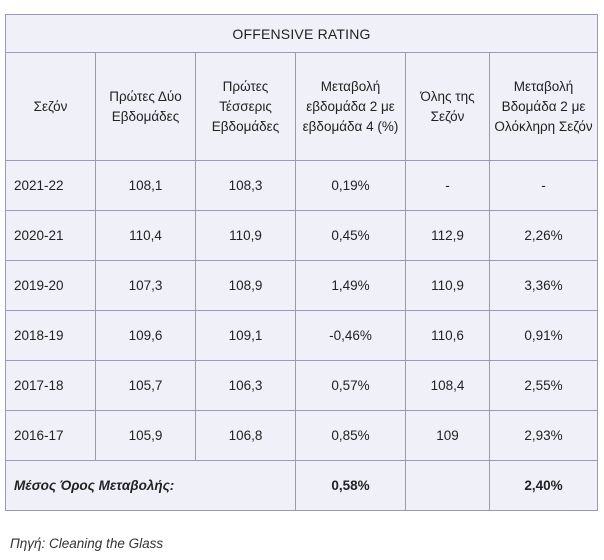  I want to click on season-cell: 2020-21, so click(50, 235).